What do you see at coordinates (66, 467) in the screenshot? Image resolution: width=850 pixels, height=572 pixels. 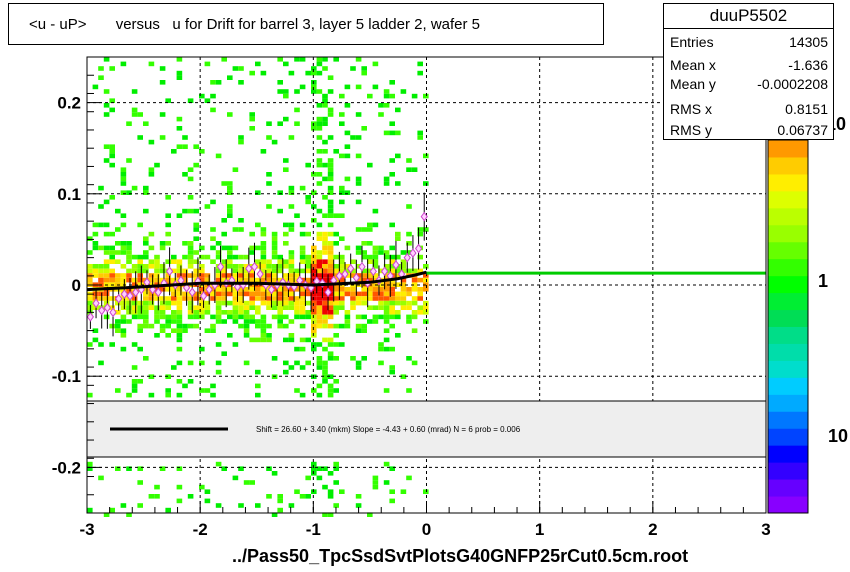 I see `y-tick-label: -0.2` at bounding box center [66, 467].